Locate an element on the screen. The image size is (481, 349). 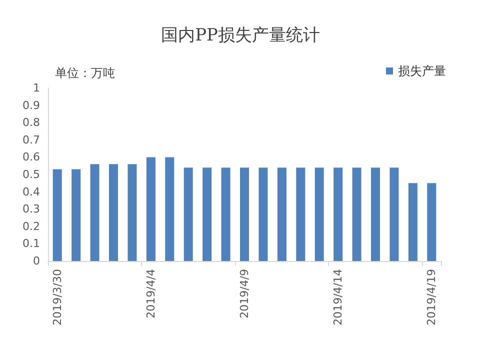
y-tick-label: 0.8 is located at coordinates (31, 123).